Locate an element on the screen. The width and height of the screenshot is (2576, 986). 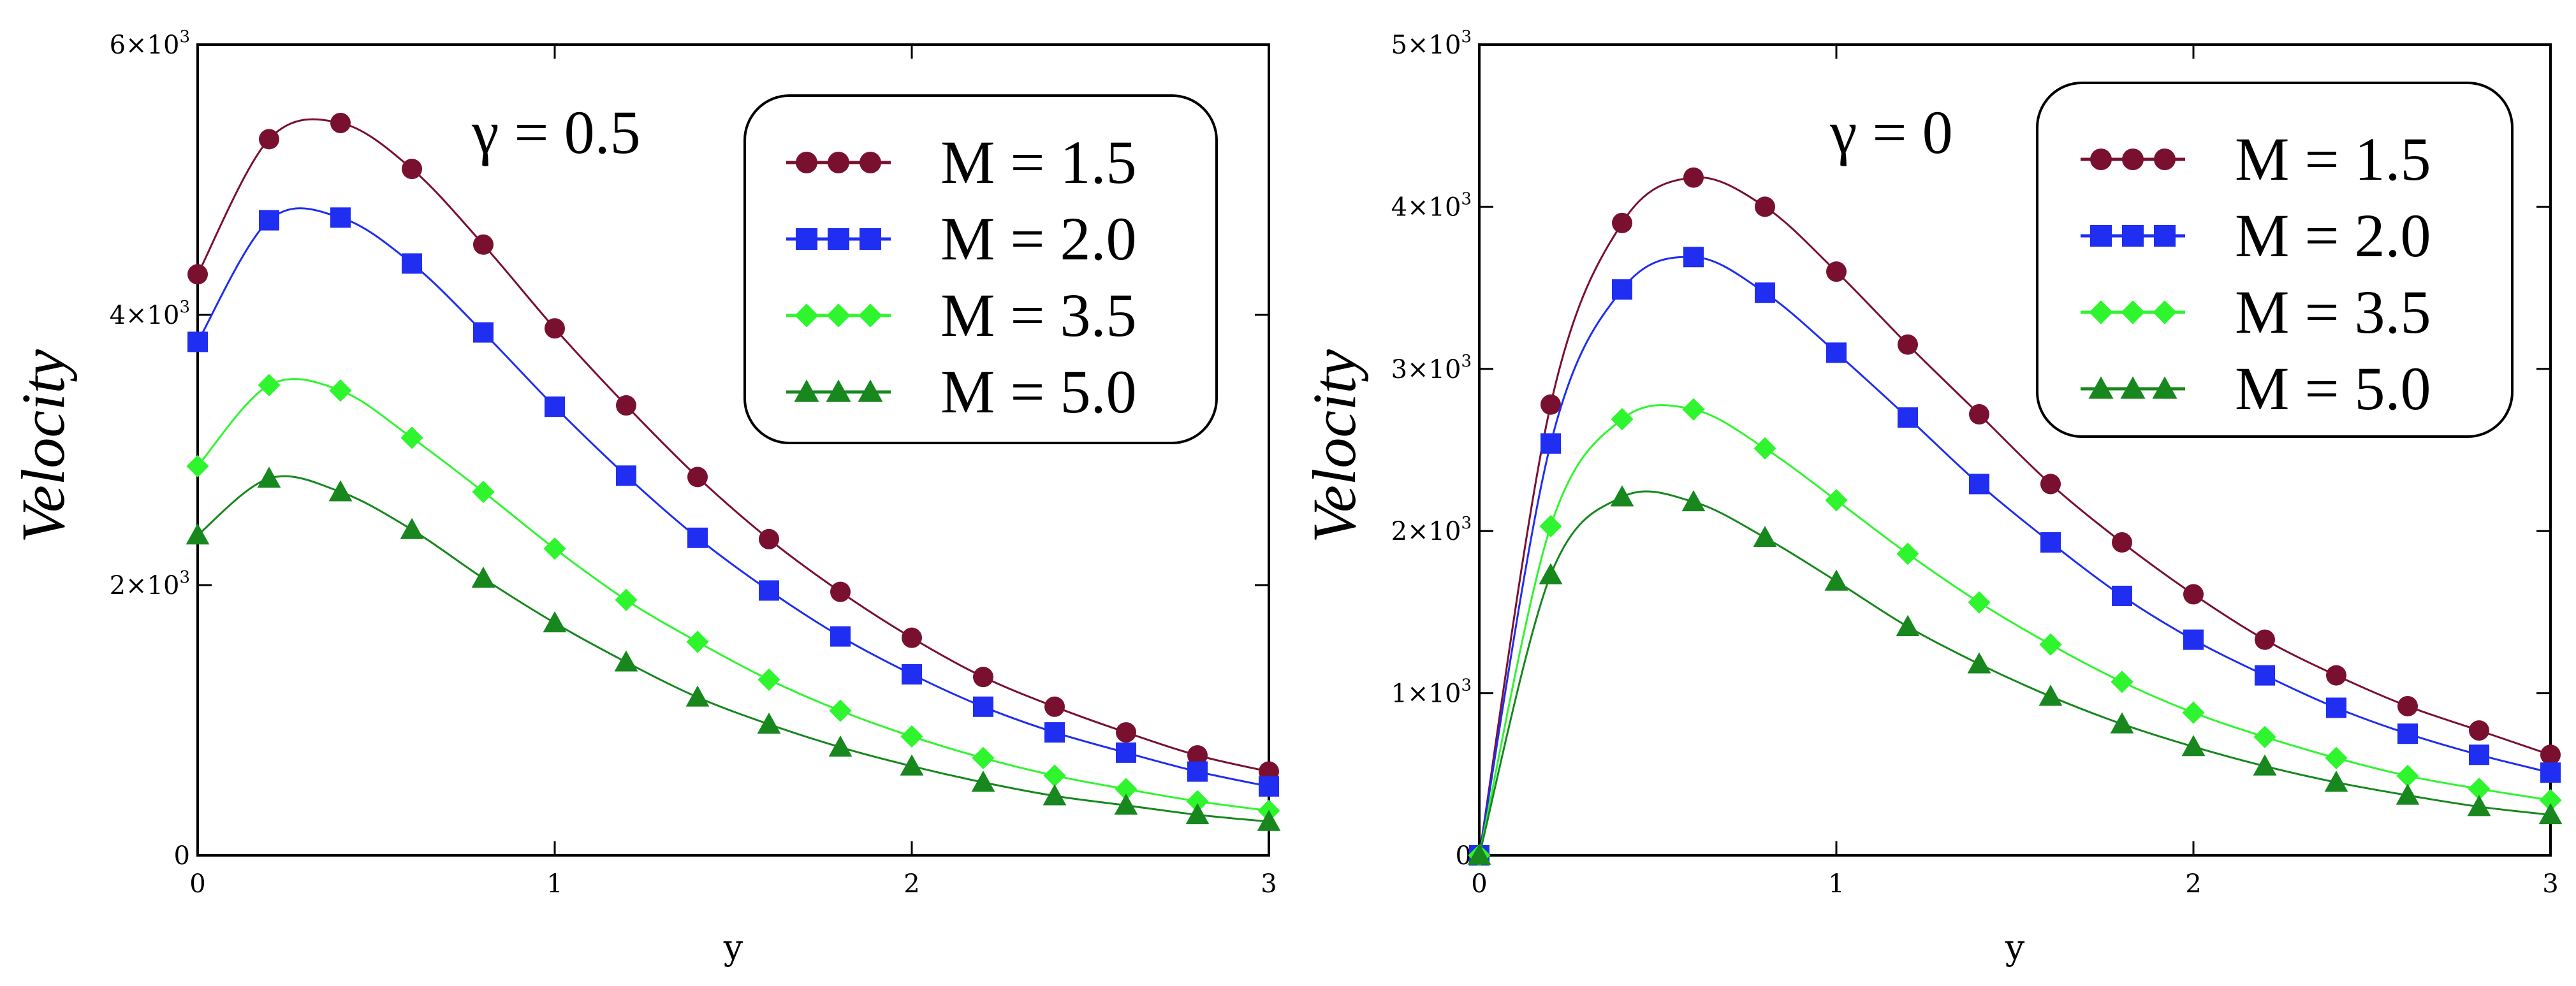
legend-label: M = 3.5 is located at coordinates (1038, 315).